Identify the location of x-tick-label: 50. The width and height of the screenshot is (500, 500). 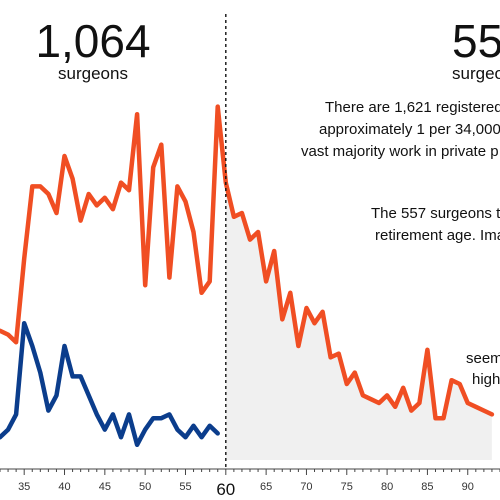
(145, 487).